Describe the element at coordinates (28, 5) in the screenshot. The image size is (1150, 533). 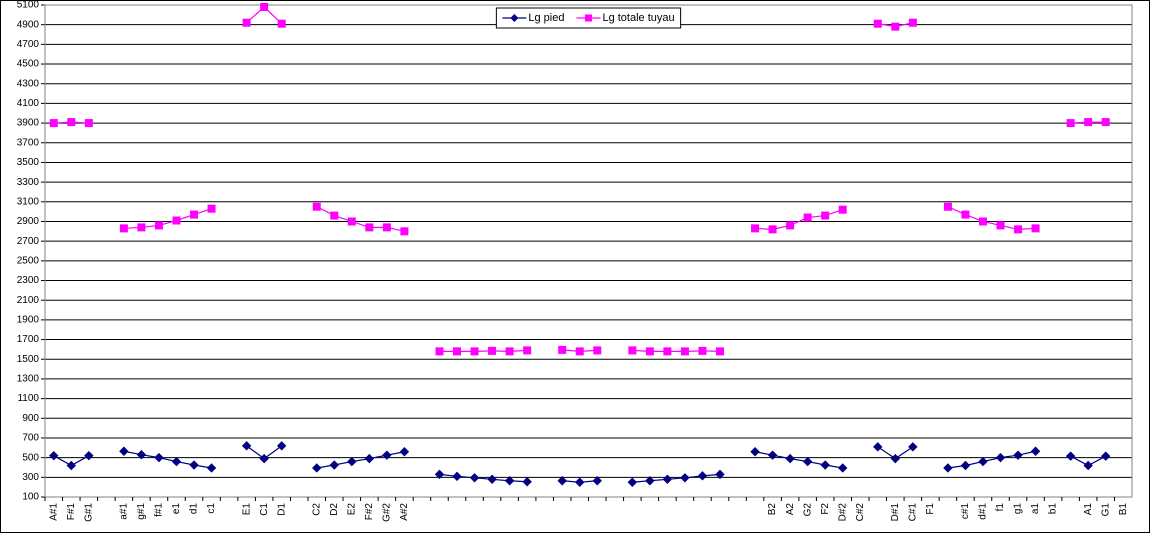
I see `y-tick-label: 5100` at that location.